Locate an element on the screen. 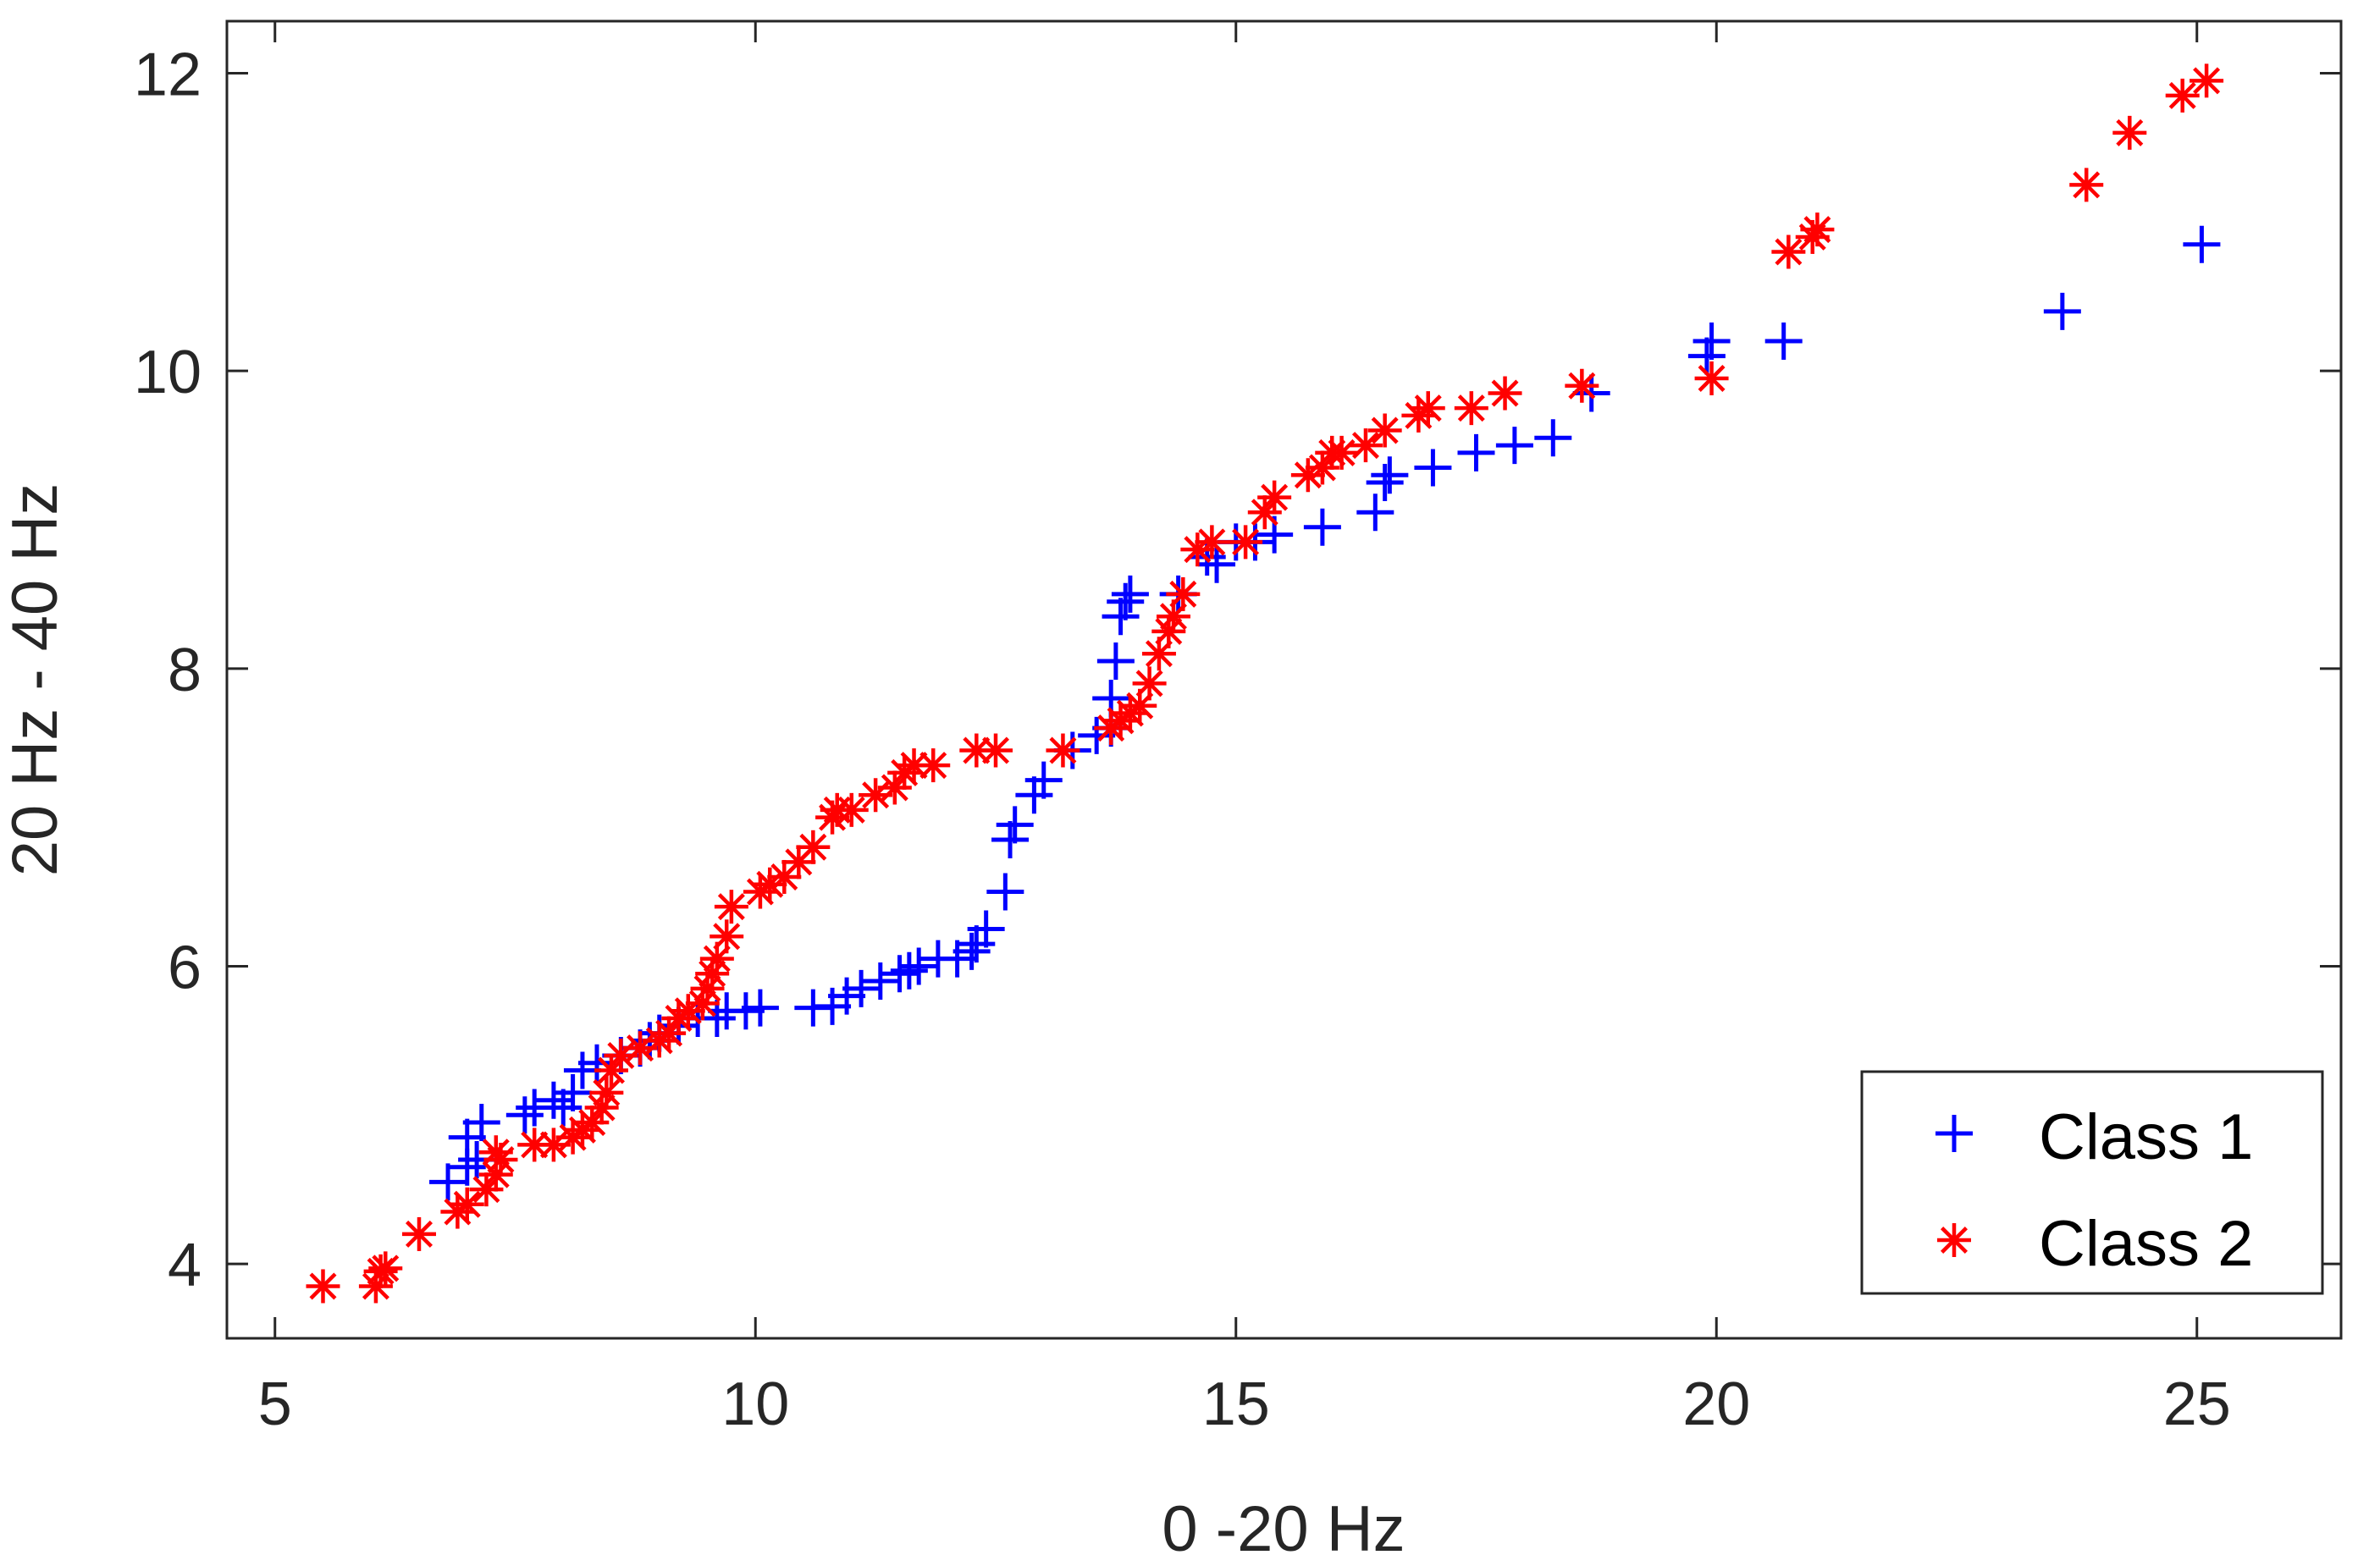 The height and width of the screenshot is (1566, 2380). x-tick-label: 5 is located at coordinates (275, 1404).